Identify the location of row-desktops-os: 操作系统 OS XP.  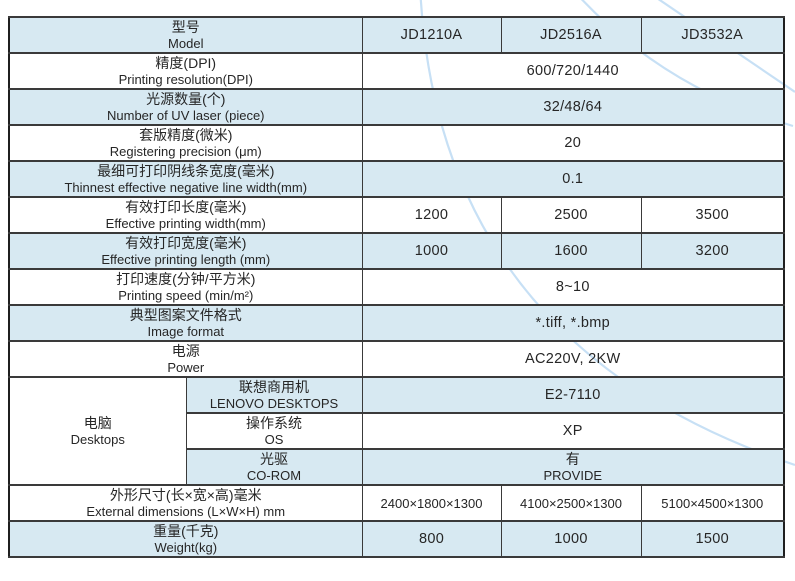
(397, 431).